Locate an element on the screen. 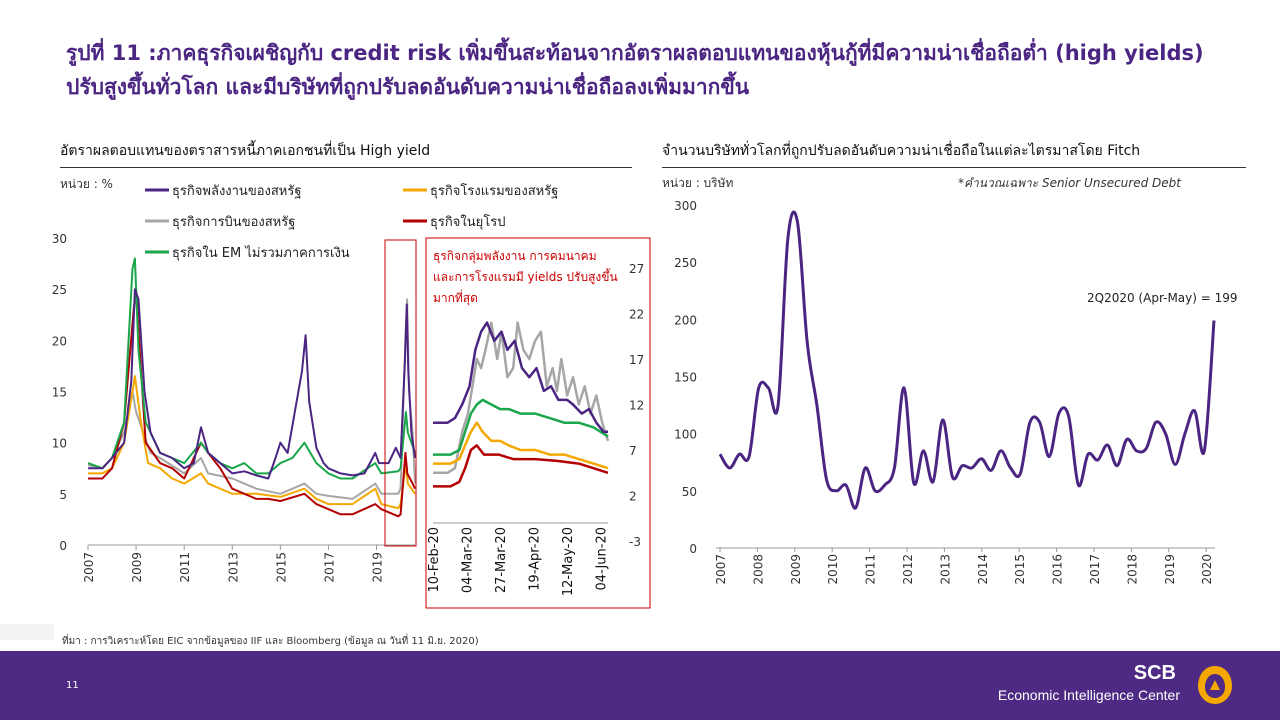  c3-x-tick: 2014 is located at coordinates (983, 569).